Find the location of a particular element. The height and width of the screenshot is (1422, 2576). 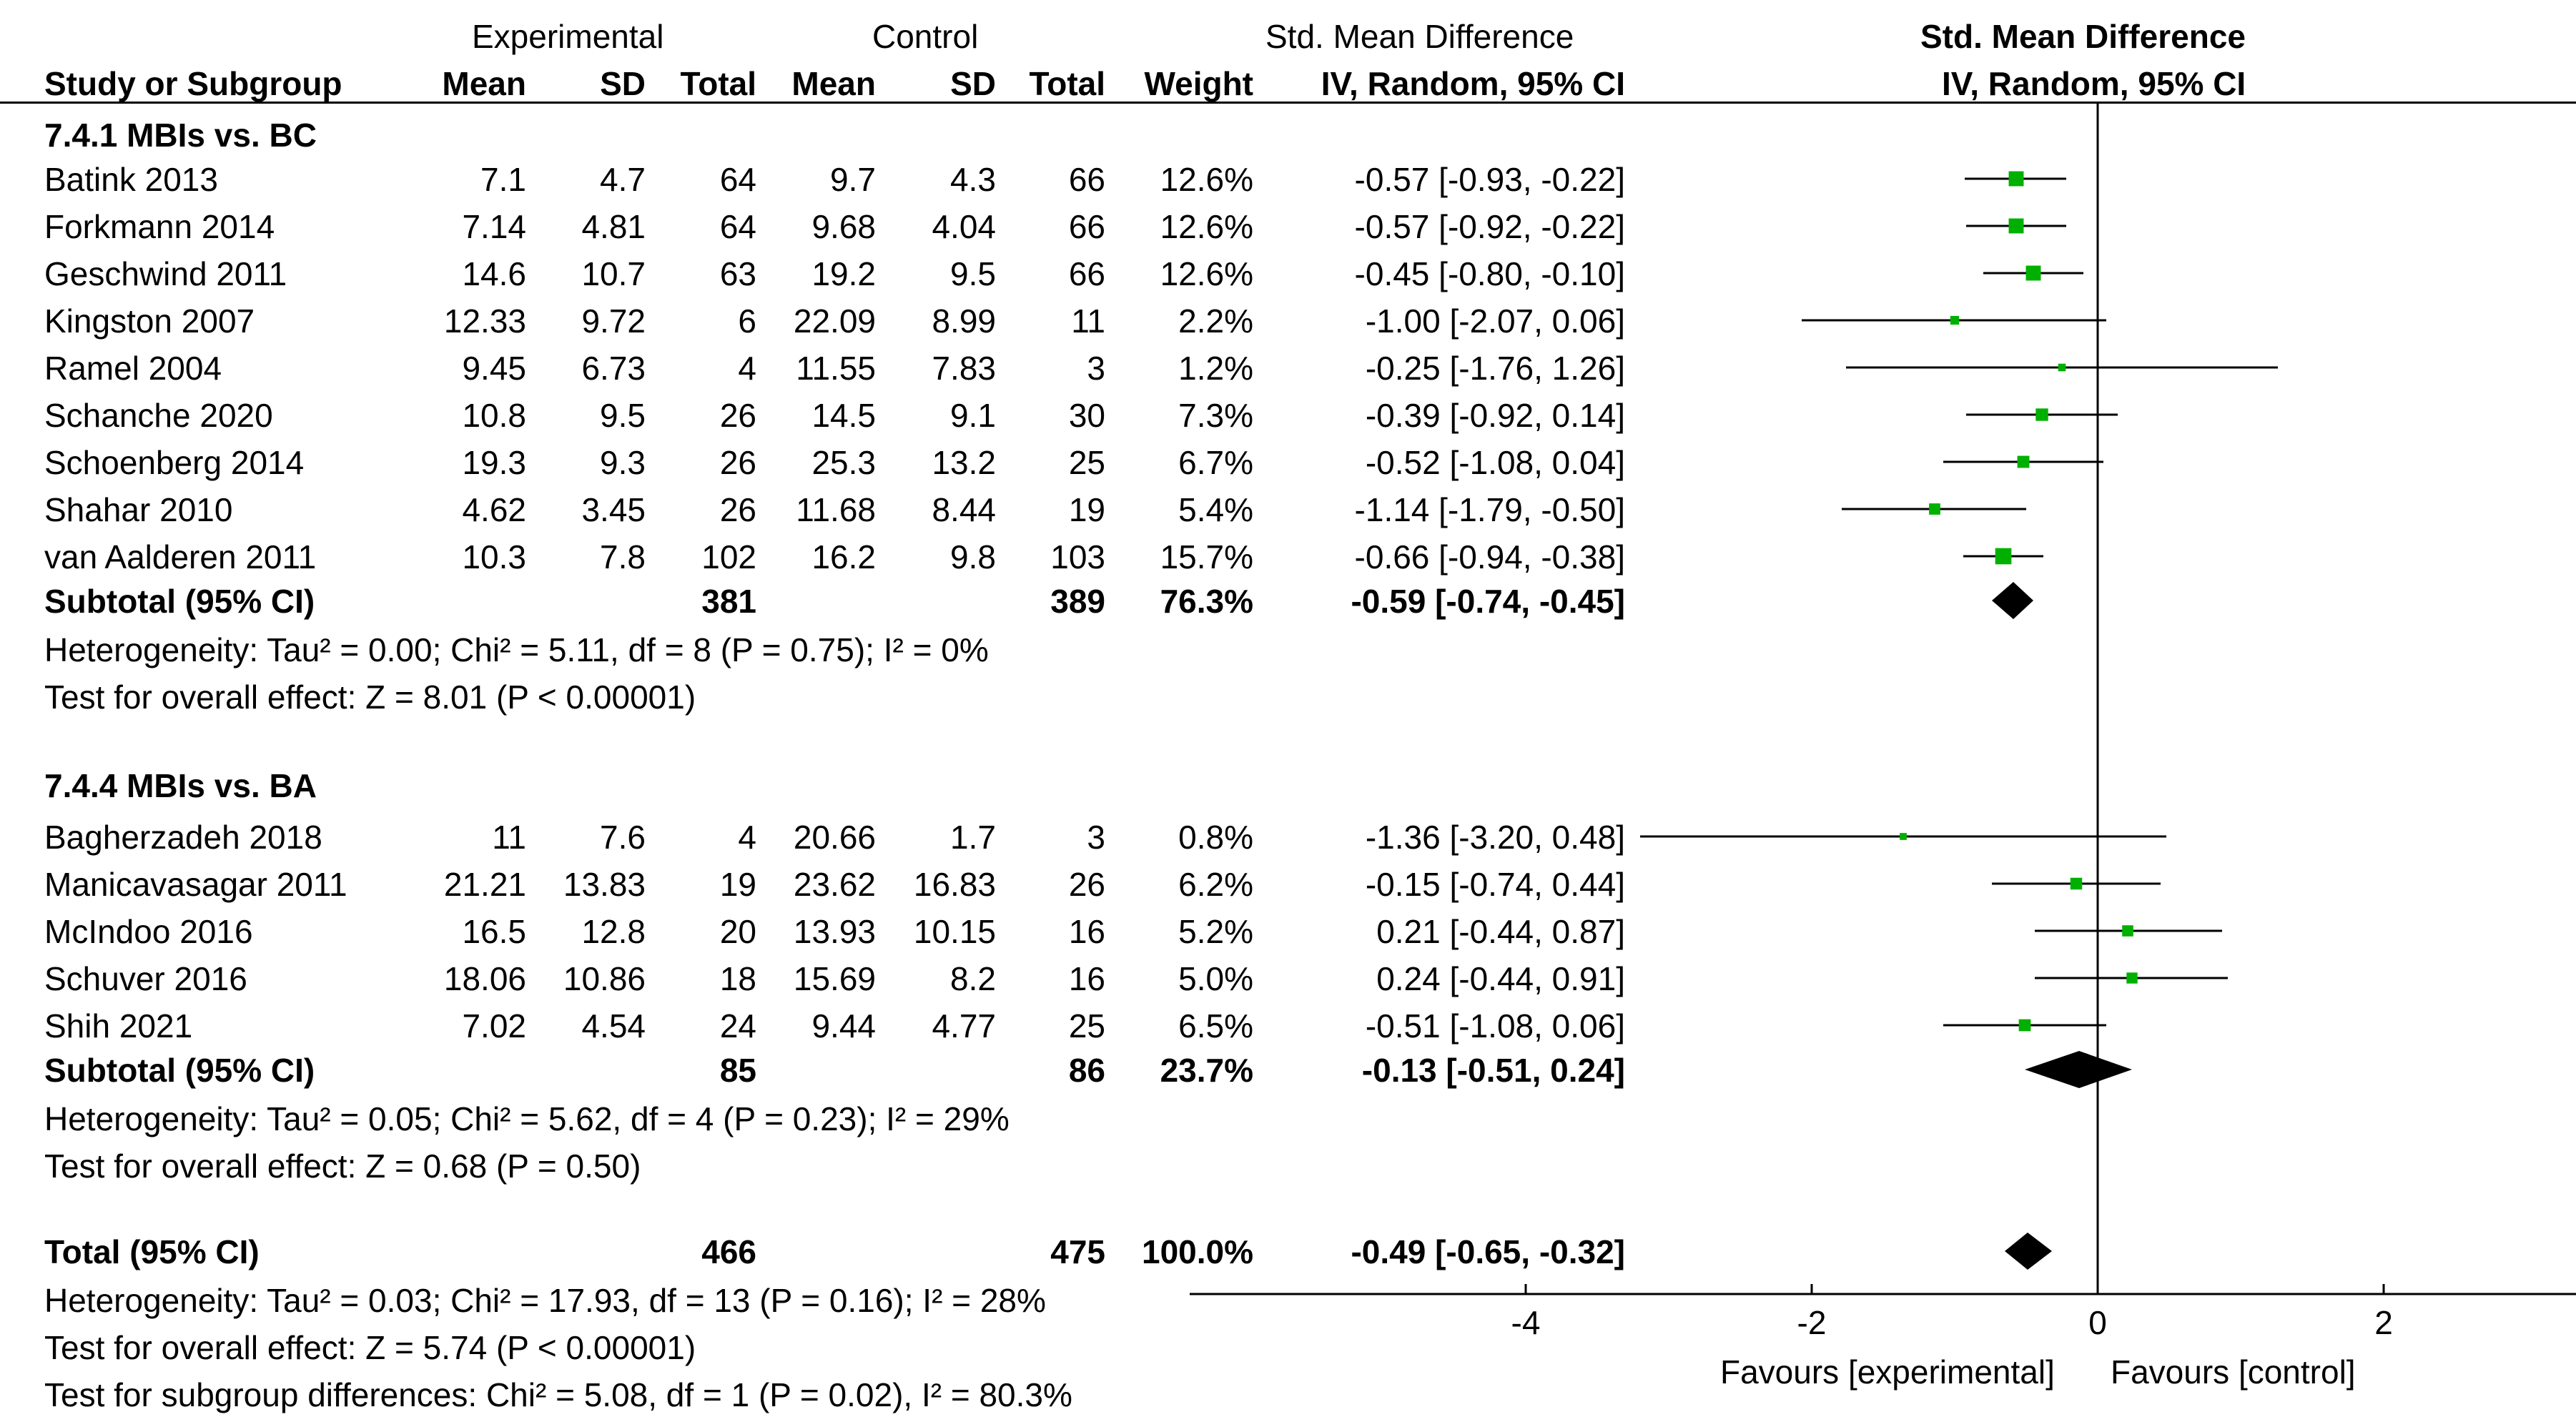

subtotal-label: Subtotal (95% CI) is located at coordinates (179, 1070).